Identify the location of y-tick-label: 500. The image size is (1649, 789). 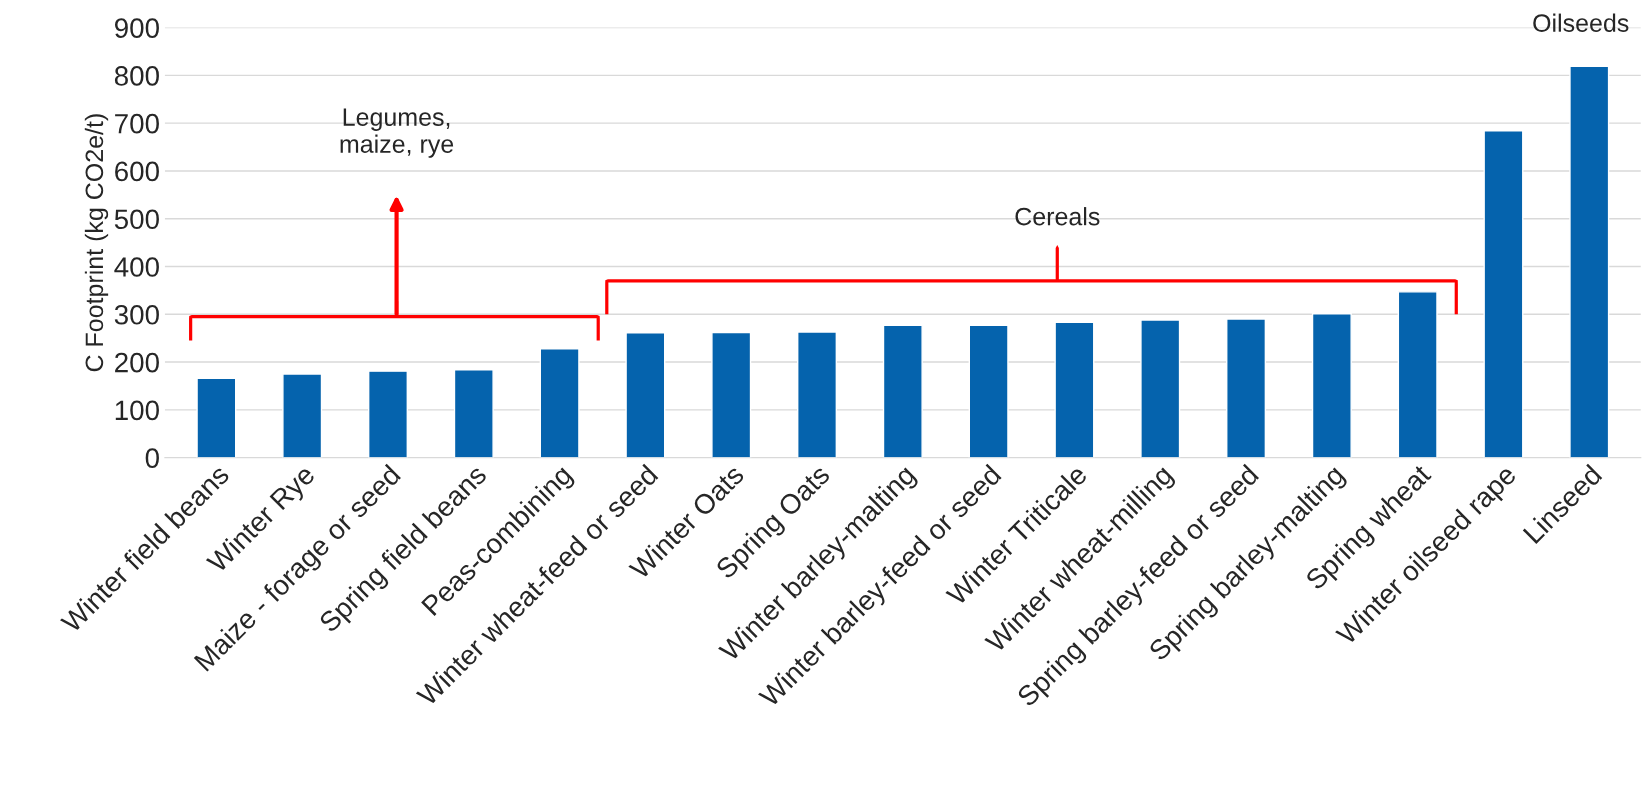
(136, 219).